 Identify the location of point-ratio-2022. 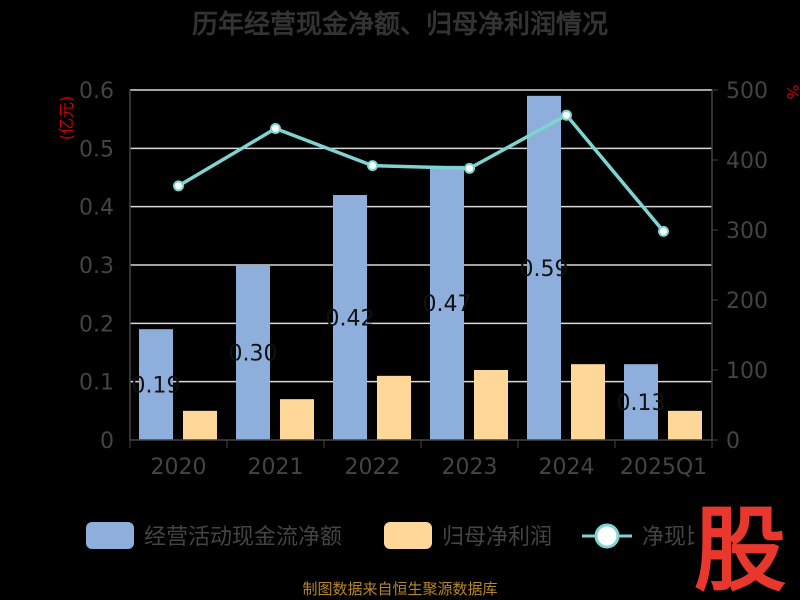
(372, 166).